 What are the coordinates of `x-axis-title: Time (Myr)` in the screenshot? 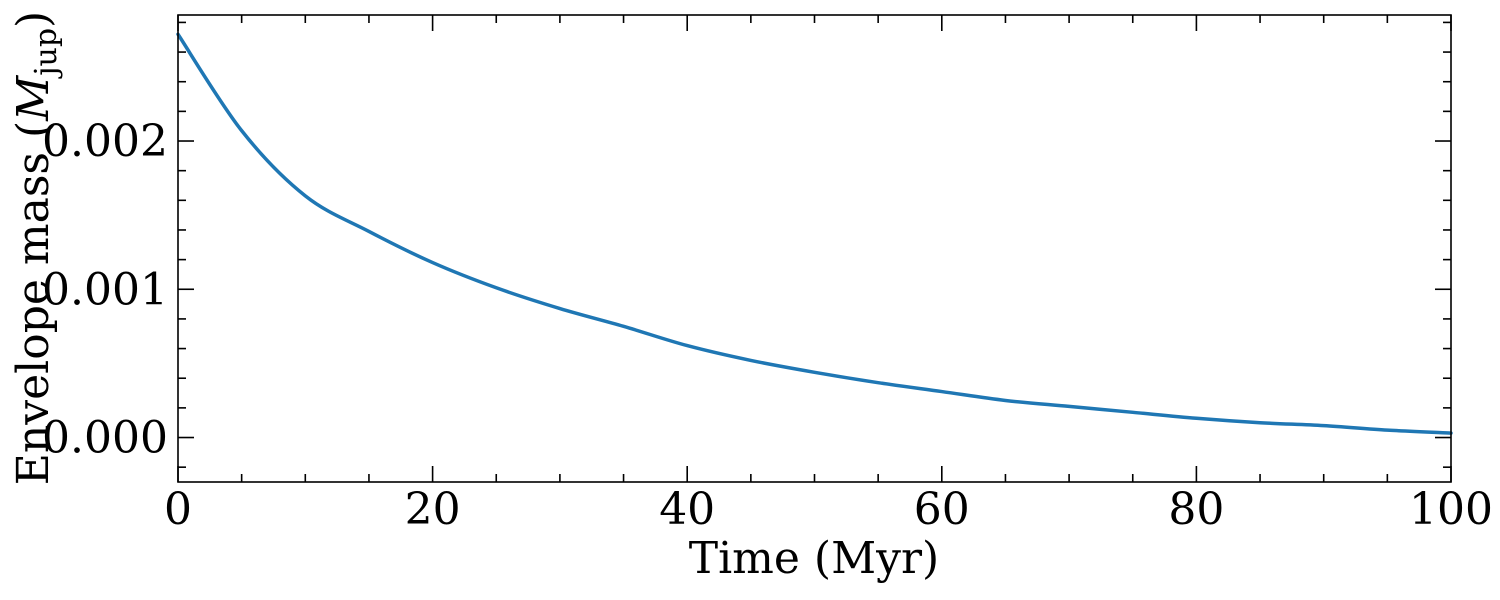 It's located at (814, 558).